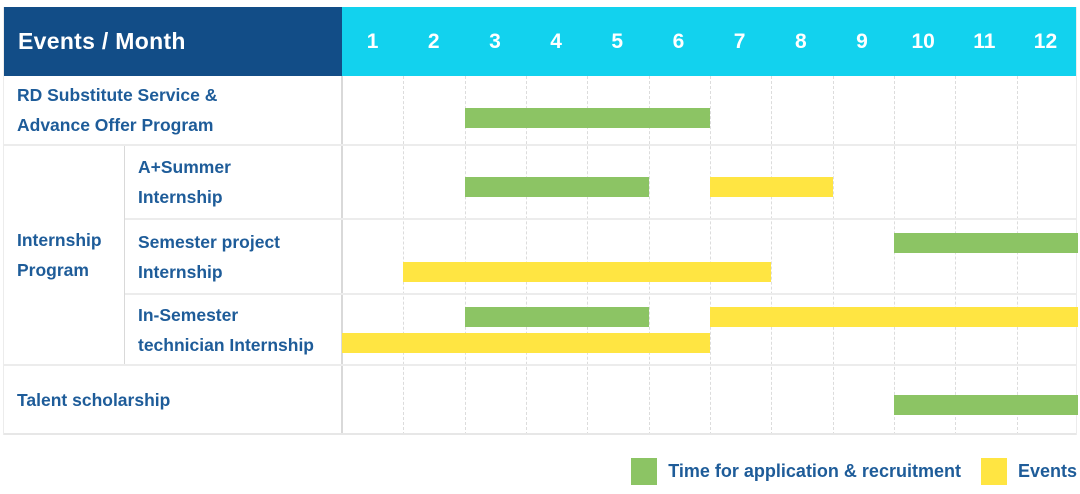  What do you see at coordinates (64, 255) in the screenshot?
I see `group-label-internship-program: Internship Program` at bounding box center [64, 255].